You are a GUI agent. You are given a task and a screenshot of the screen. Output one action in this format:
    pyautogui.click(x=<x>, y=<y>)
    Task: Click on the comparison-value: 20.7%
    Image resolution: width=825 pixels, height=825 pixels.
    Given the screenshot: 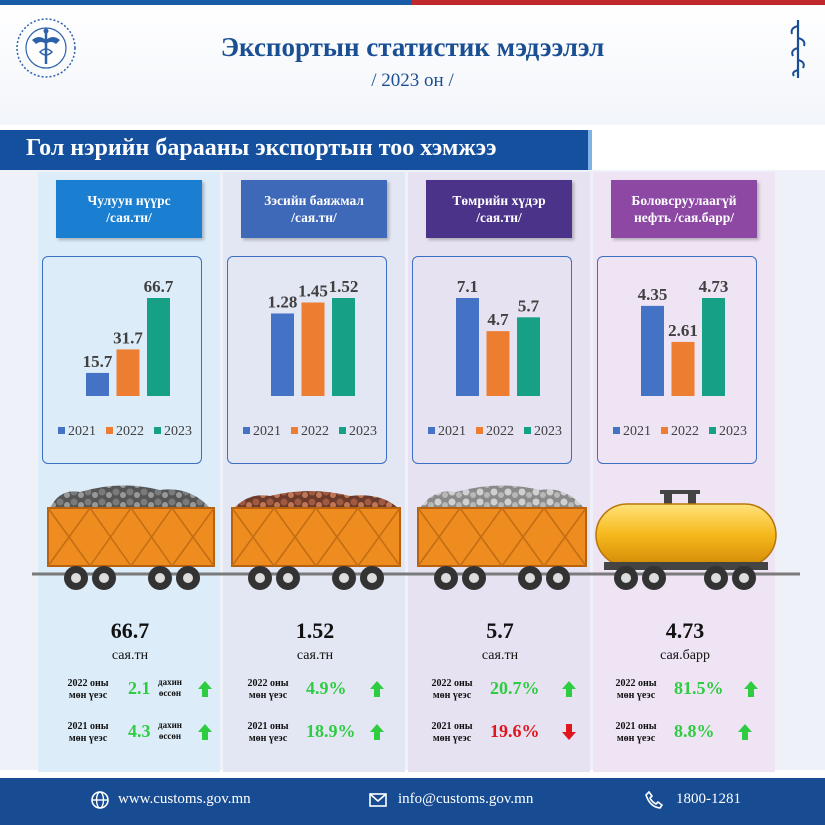 What is the action you would take?
    pyautogui.click(x=515, y=688)
    